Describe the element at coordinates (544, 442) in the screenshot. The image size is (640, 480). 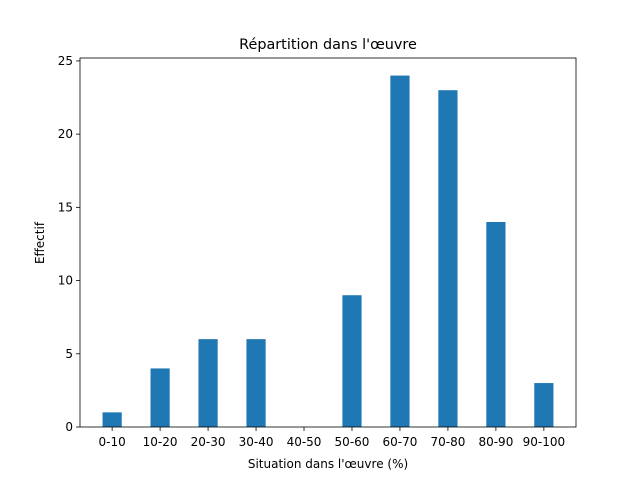
I see `x-tick-label: 90-100` at that location.